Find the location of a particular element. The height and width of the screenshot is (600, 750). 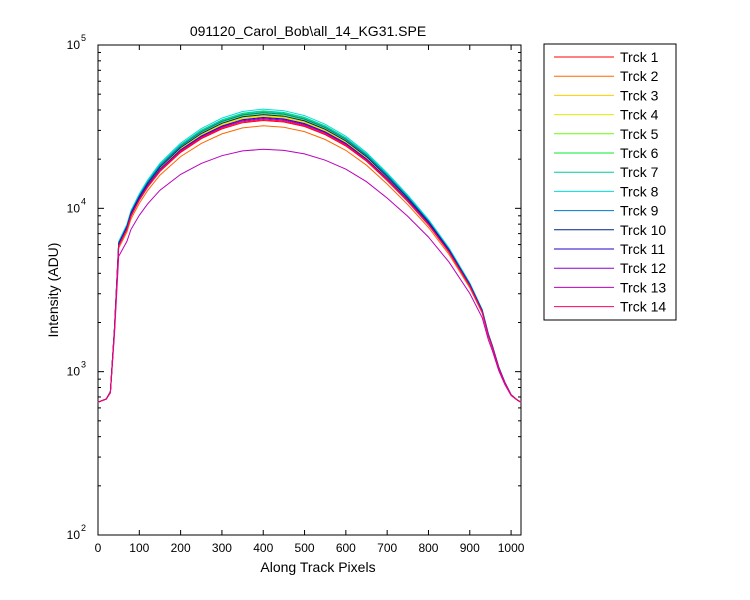

legend-label-5: Trck 5 is located at coordinates (639, 134).